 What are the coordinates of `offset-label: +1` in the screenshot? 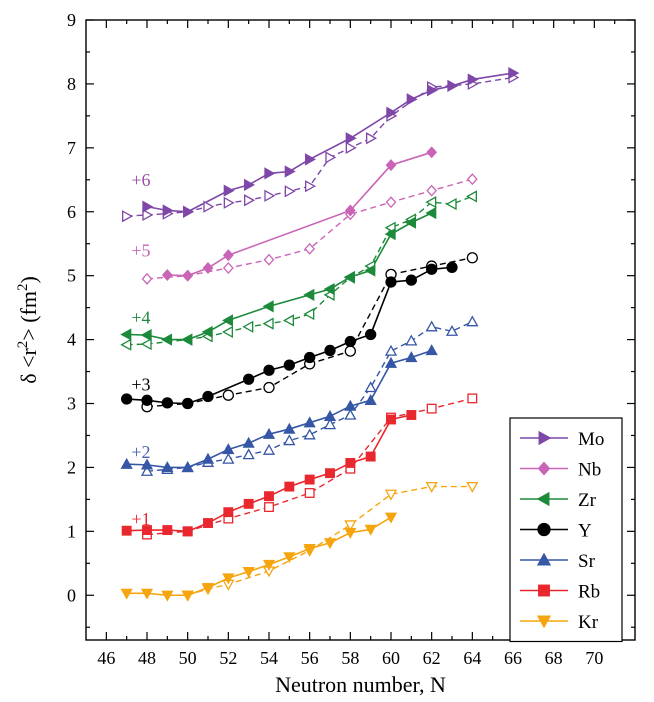 It's located at (140, 519).